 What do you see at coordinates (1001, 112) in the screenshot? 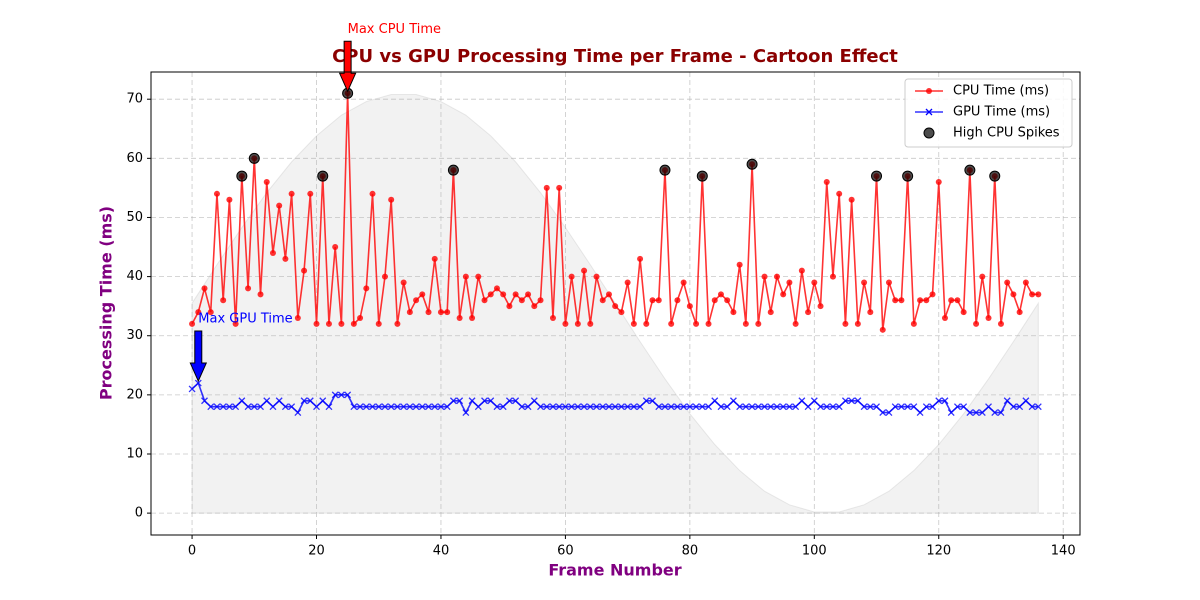
I see `legend-label: GPU Time (ms)` at bounding box center [1001, 112].